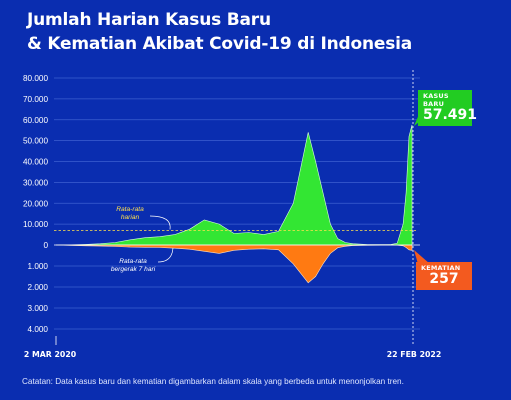 This screenshot has width=511, height=400. Describe the element at coordinates (441, 268) in the screenshot. I see `deaths-callout-label: KEMATIAN` at that location.